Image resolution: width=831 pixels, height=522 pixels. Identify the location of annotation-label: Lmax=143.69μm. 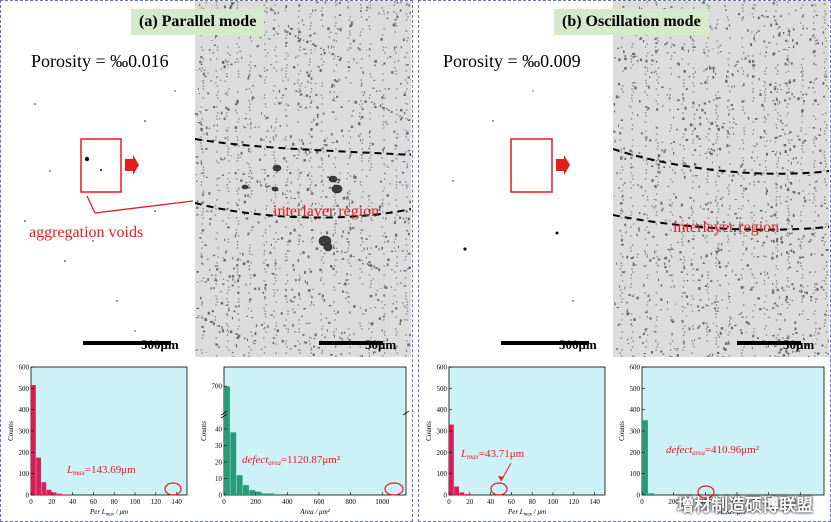
(101, 470).